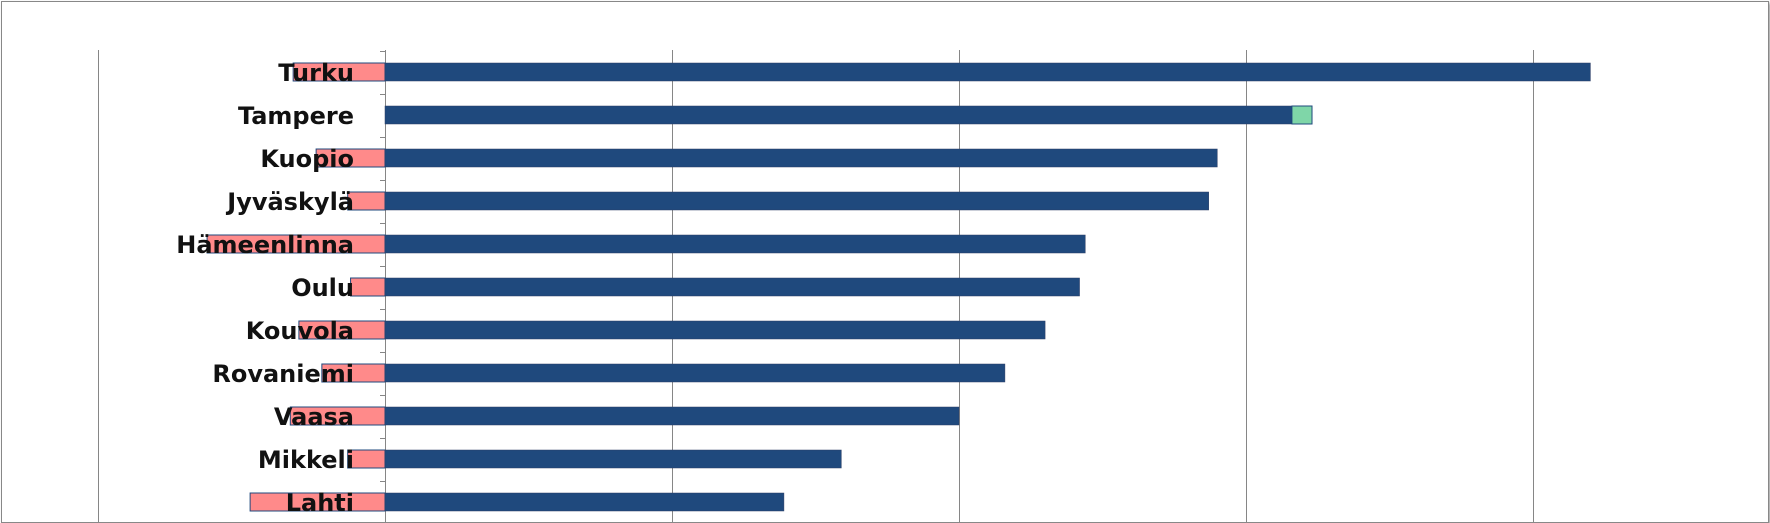  What do you see at coordinates (735, 244) in the screenshot?
I see `bar-hämeenlinna-series-2` at bounding box center [735, 244].